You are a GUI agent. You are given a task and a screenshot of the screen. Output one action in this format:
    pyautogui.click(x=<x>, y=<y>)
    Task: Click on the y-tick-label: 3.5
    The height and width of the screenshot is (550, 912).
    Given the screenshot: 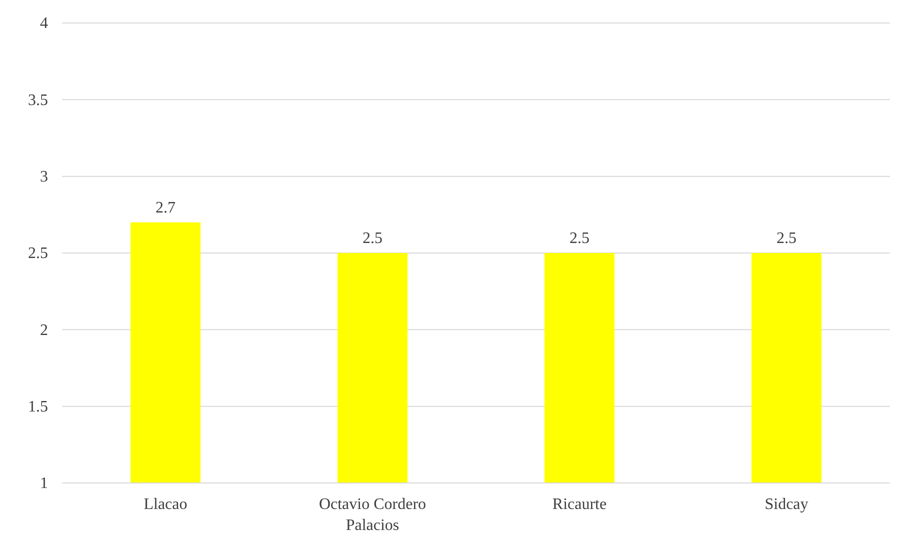 What is the action you would take?
    pyautogui.click(x=38, y=100)
    